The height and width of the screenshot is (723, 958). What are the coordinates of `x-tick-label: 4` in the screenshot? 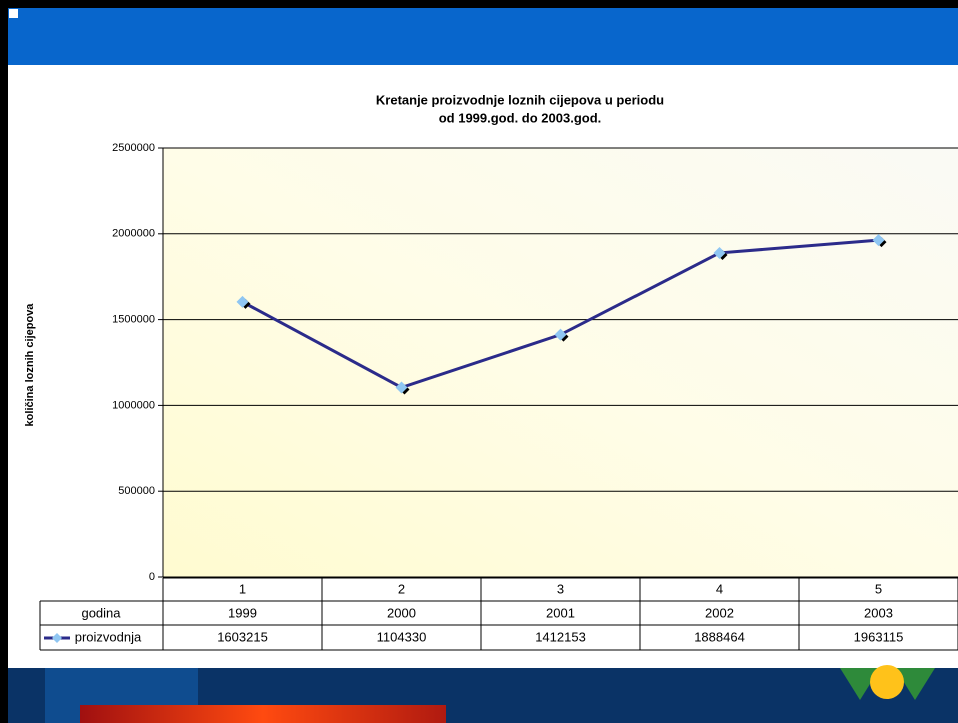 It's located at (719, 588).